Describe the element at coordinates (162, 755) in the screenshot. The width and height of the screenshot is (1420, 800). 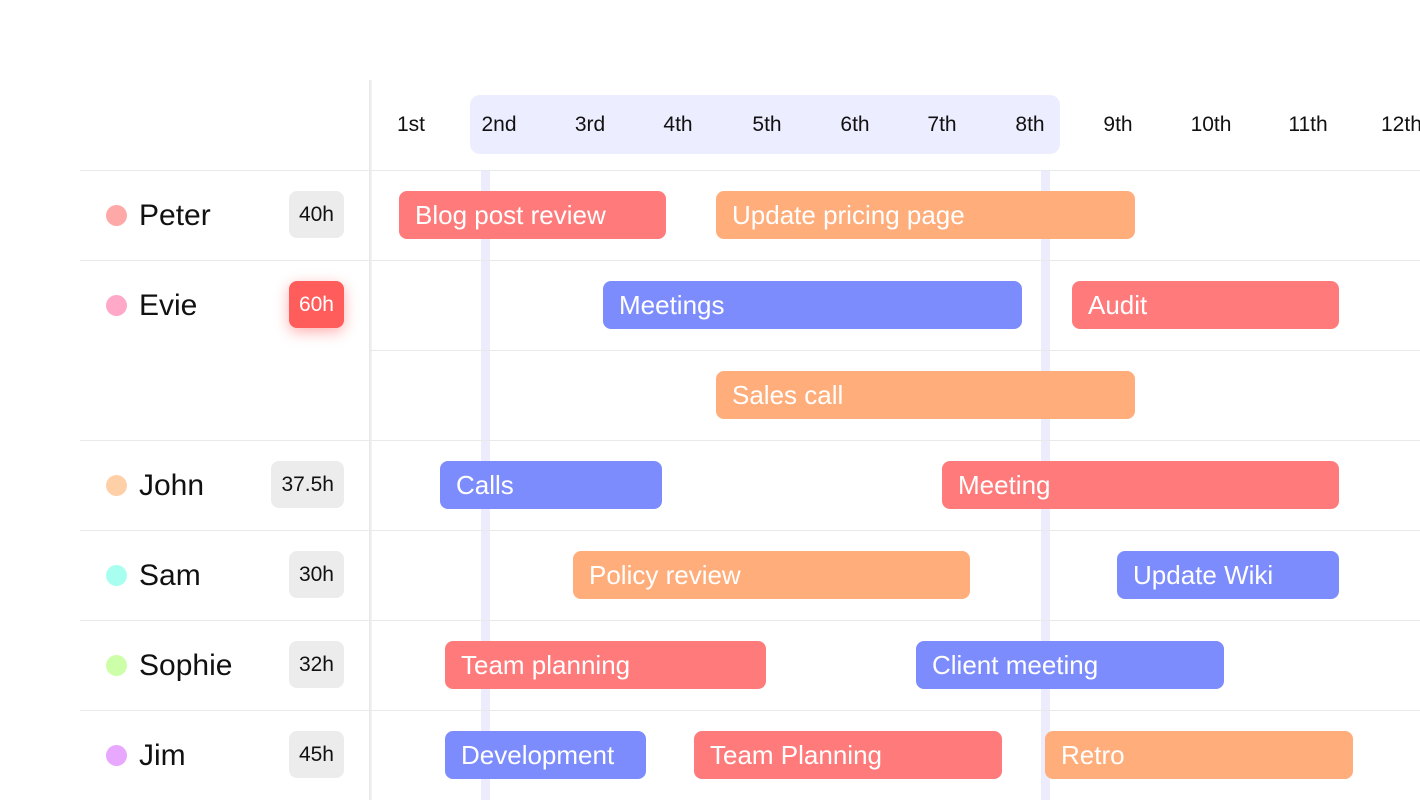
I see `person-name: Jim` at that location.